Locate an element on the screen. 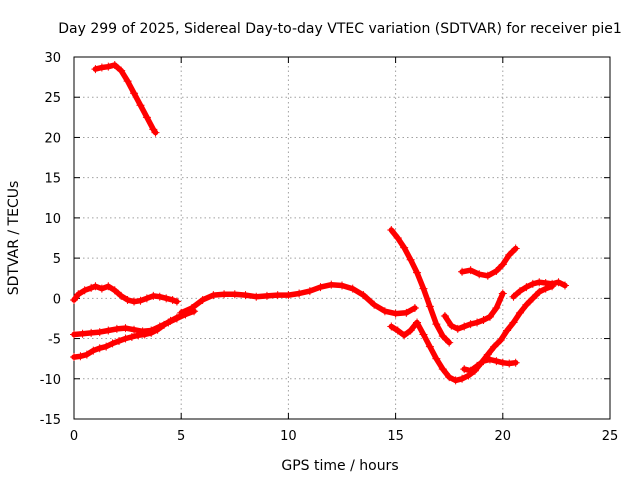 The height and width of the screenshot is (480, 640). y-tick-label: 10 is located at coordinates (52, 219).